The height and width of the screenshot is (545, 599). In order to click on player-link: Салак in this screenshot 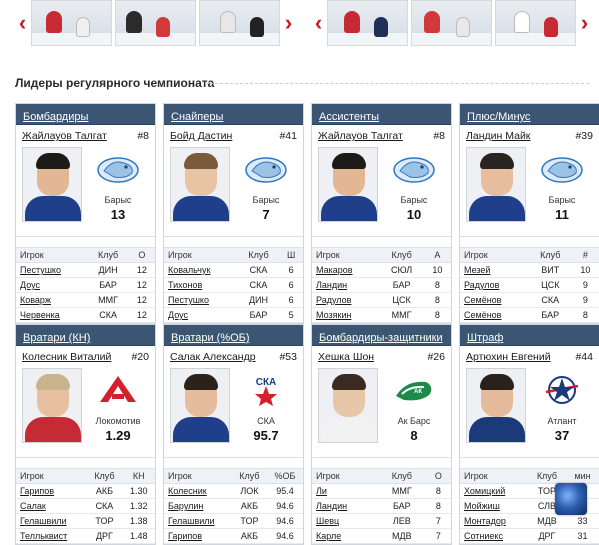, I will do `click(51, 506)`.